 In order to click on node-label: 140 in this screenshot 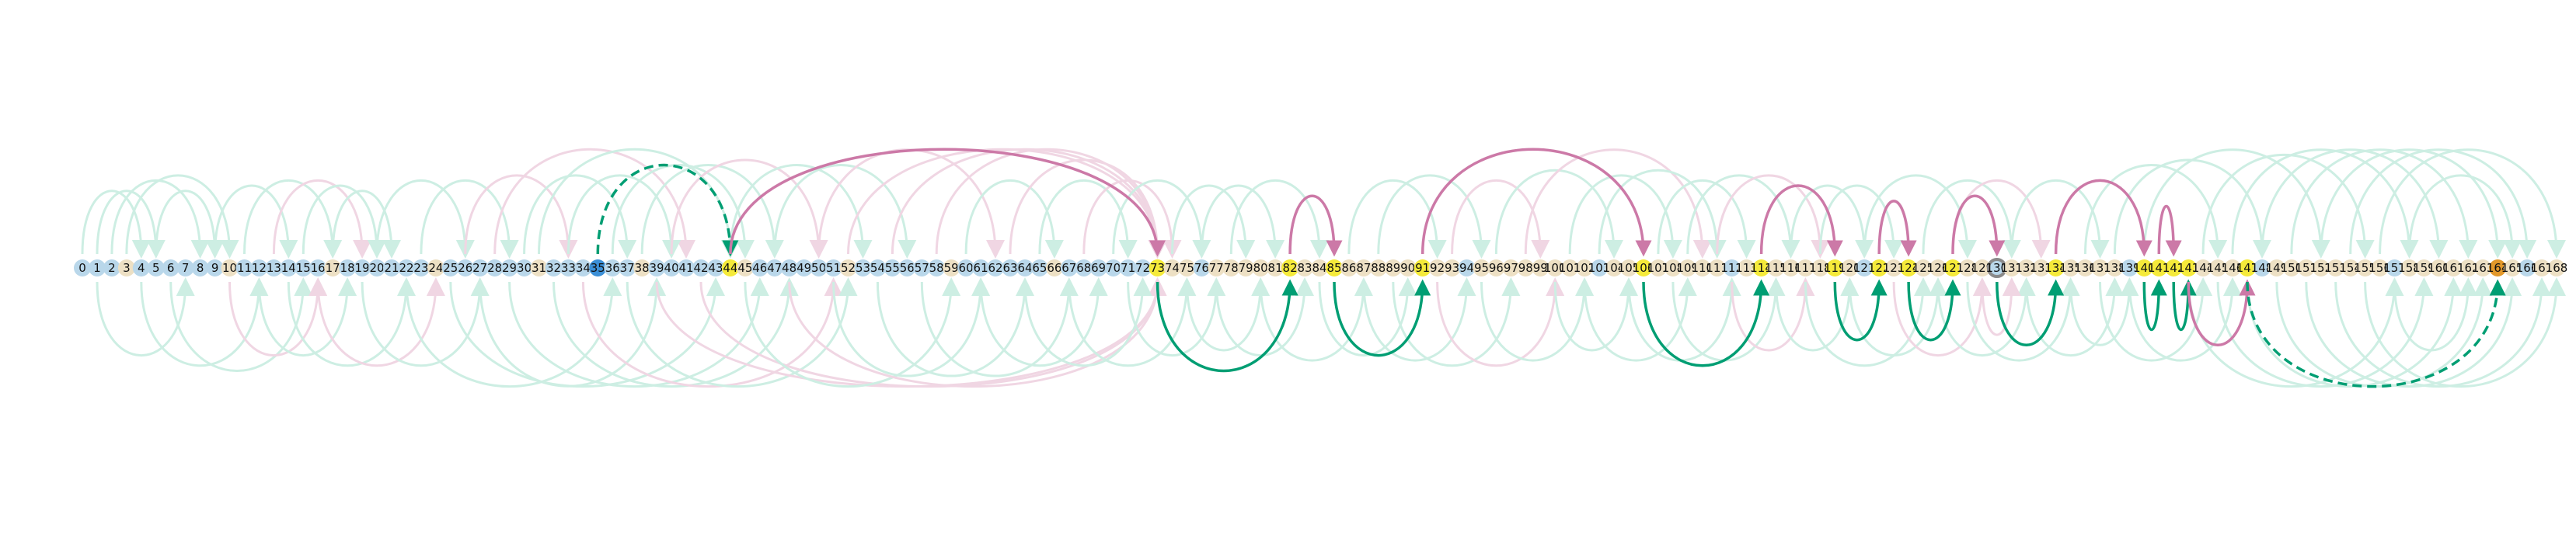, I will do `click(2144, 268)`.